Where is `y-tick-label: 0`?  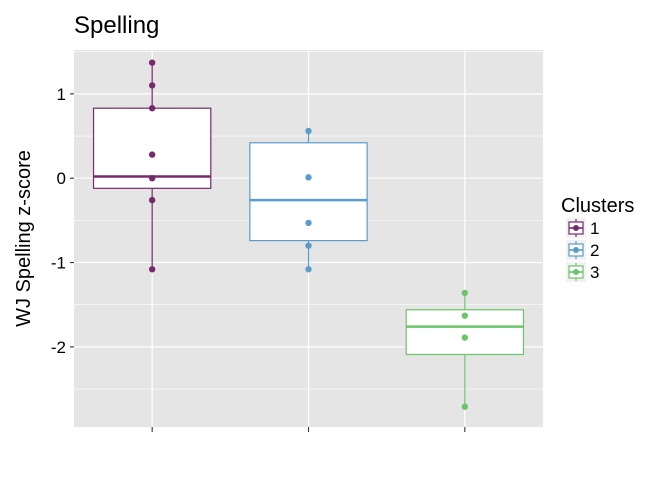
y-tick-label: 0 is located at coordinates (61, 178).